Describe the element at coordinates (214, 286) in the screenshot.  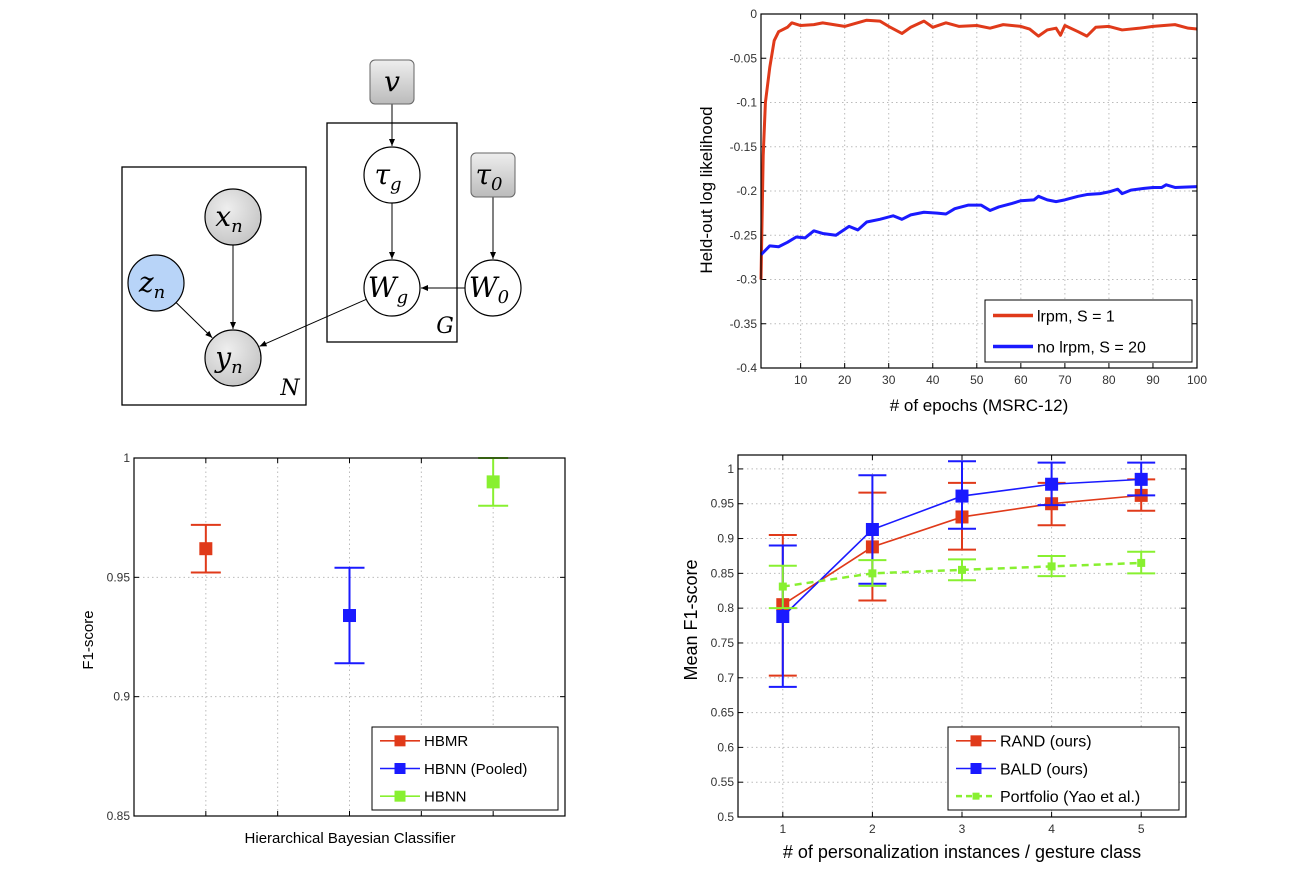
I see `plate-N` at that location.